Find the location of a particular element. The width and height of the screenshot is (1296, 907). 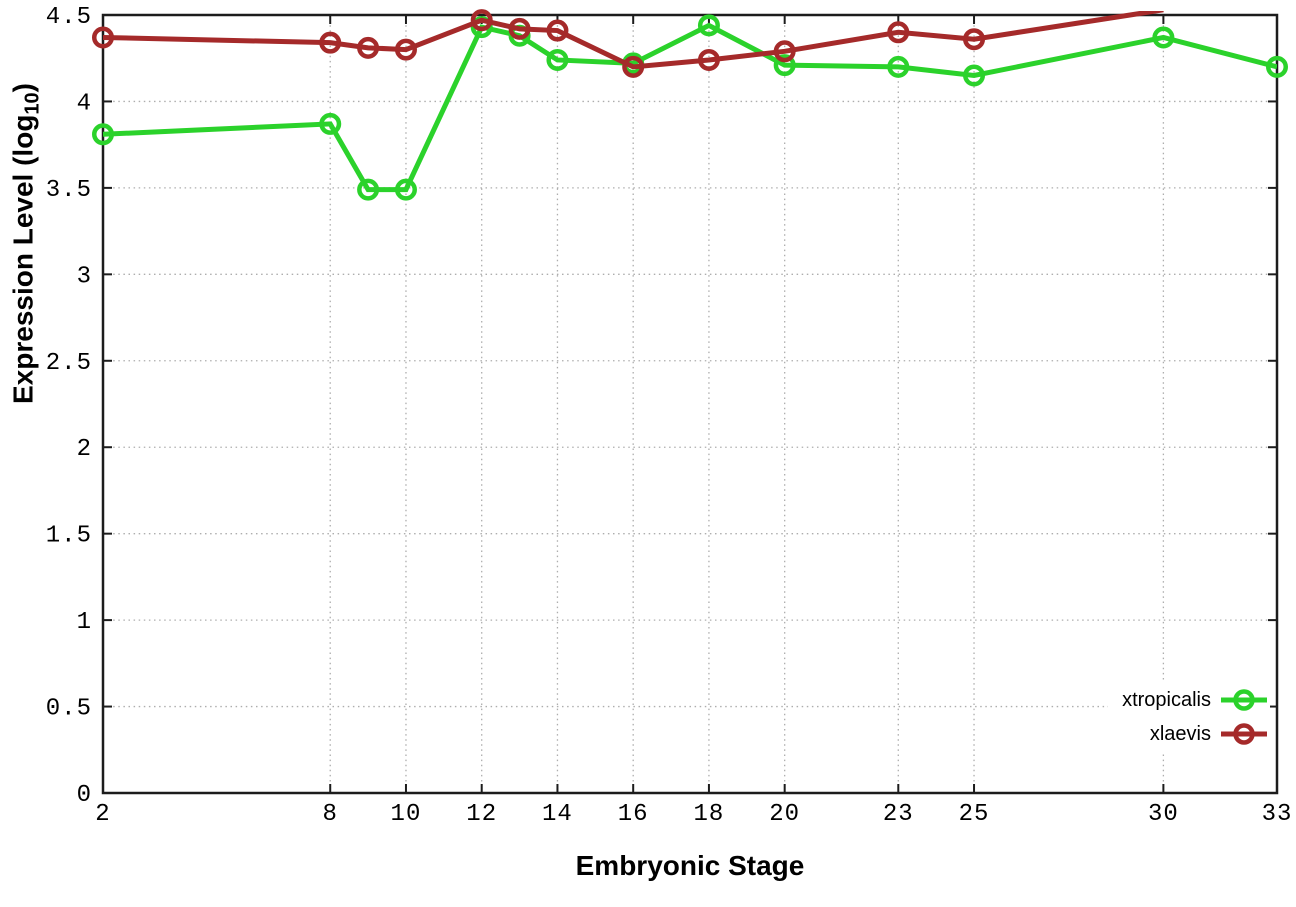

y-tick-label: 0.5 is located at coordinates (69, 709).